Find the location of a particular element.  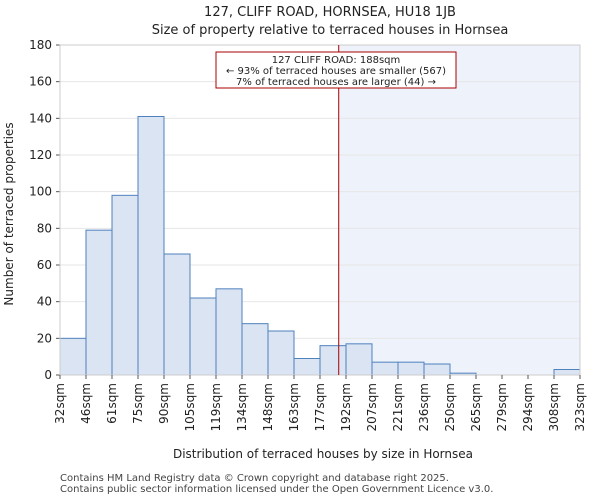

bar-32sqm is located at coordinates (73, 356).